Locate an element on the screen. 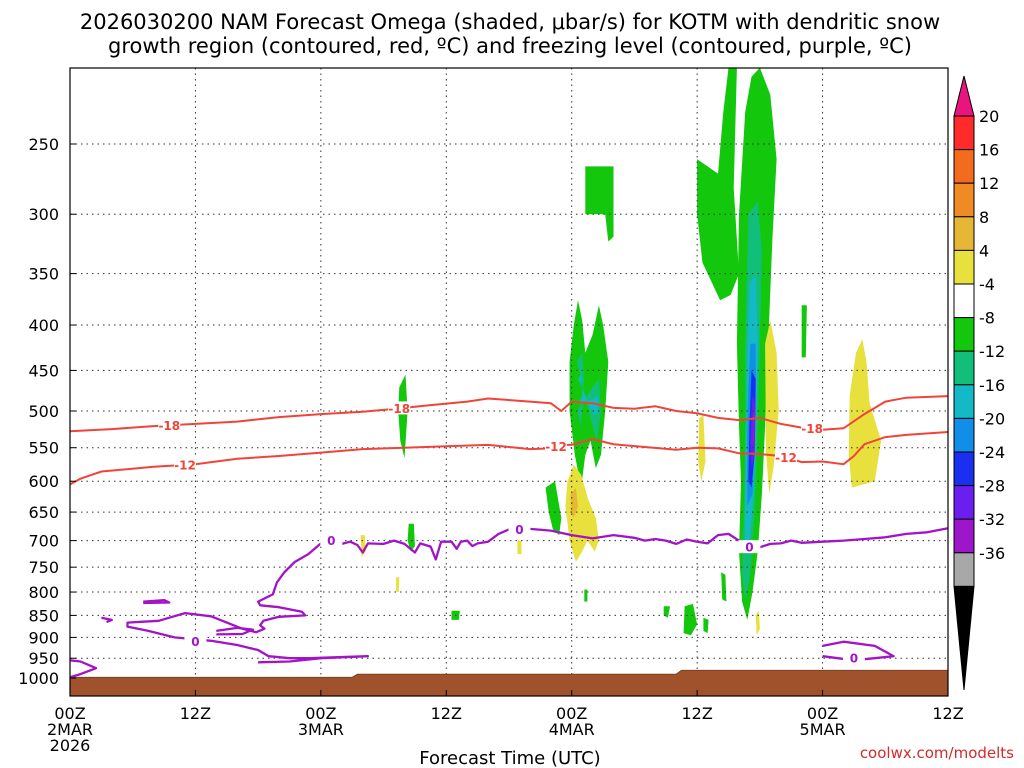  omega-col-green is located at coordinates (403, 416).